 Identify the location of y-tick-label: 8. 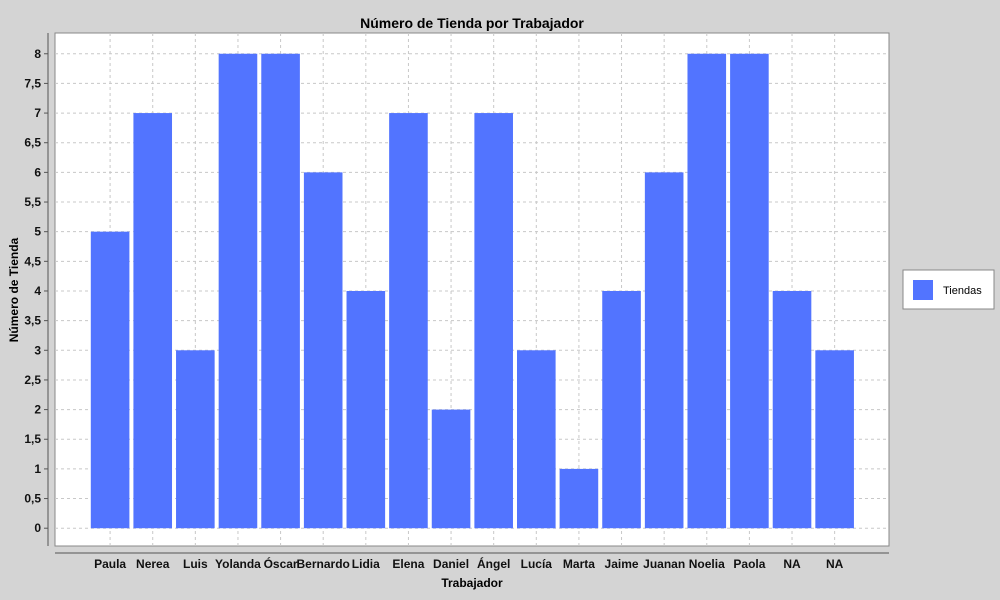
(37, 54).